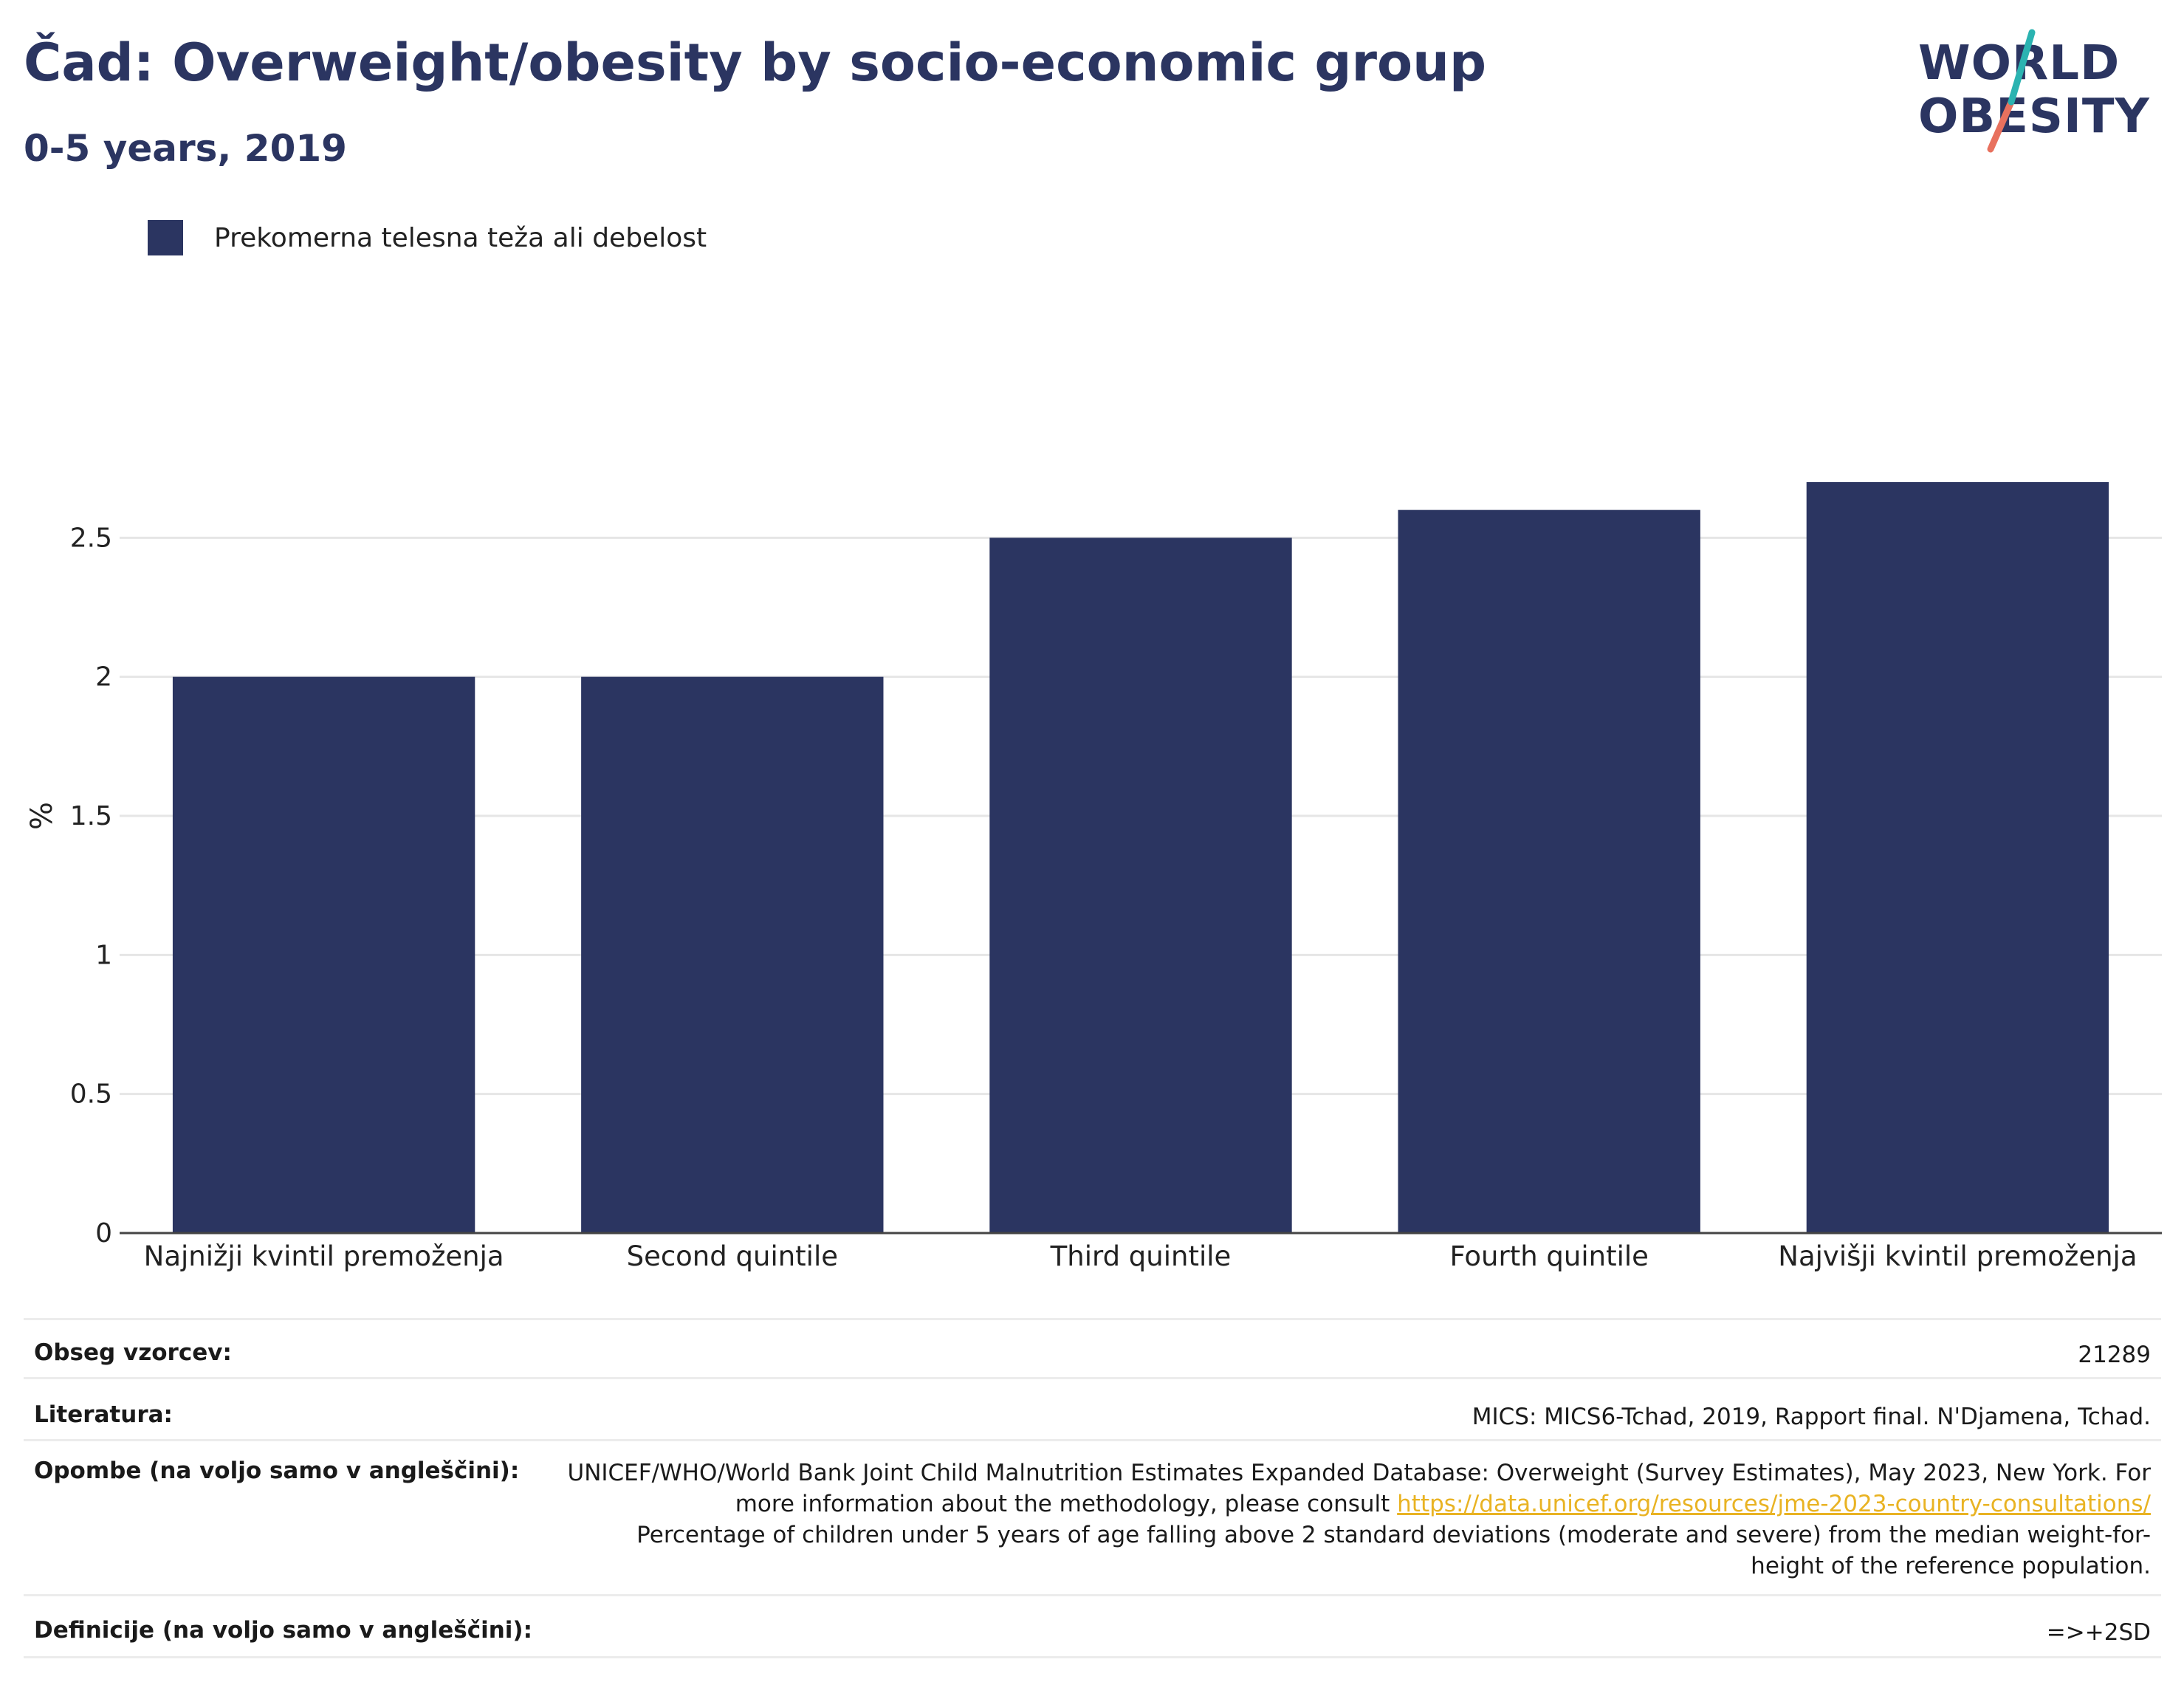 This screenshot has height=1696, width=2184. What do you see at coordinates (289, 1409) in the screenshot?
I see `literature-label: Literatura:` at bounding box center [289, 1409].